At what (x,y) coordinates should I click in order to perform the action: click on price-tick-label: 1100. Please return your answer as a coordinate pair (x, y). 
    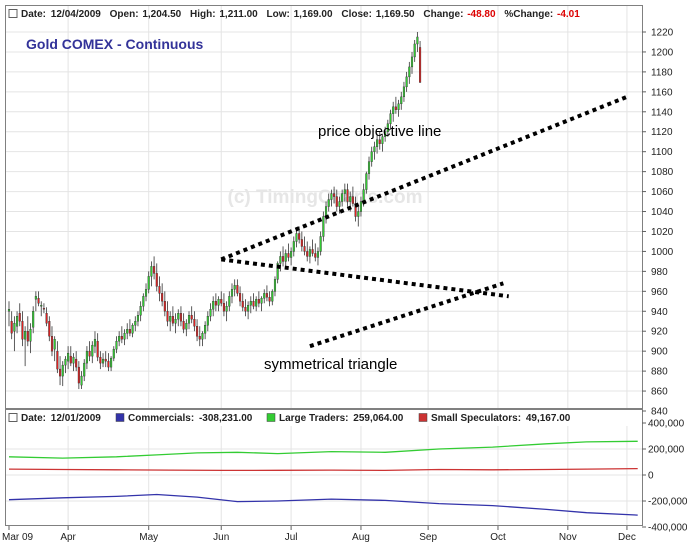
    Looking at the image, I should click on (662, 152).